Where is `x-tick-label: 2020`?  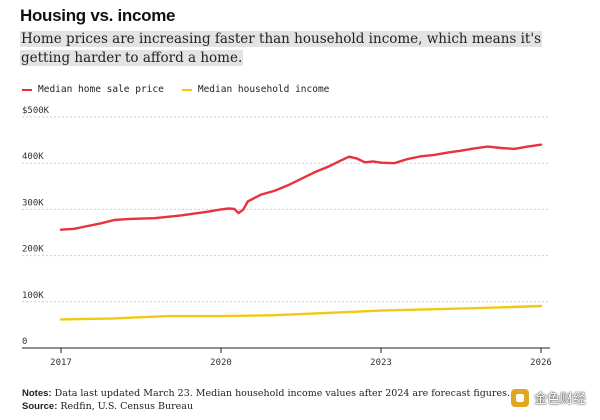 x-tick-label: 2020 is located at coordinates (221, 363).